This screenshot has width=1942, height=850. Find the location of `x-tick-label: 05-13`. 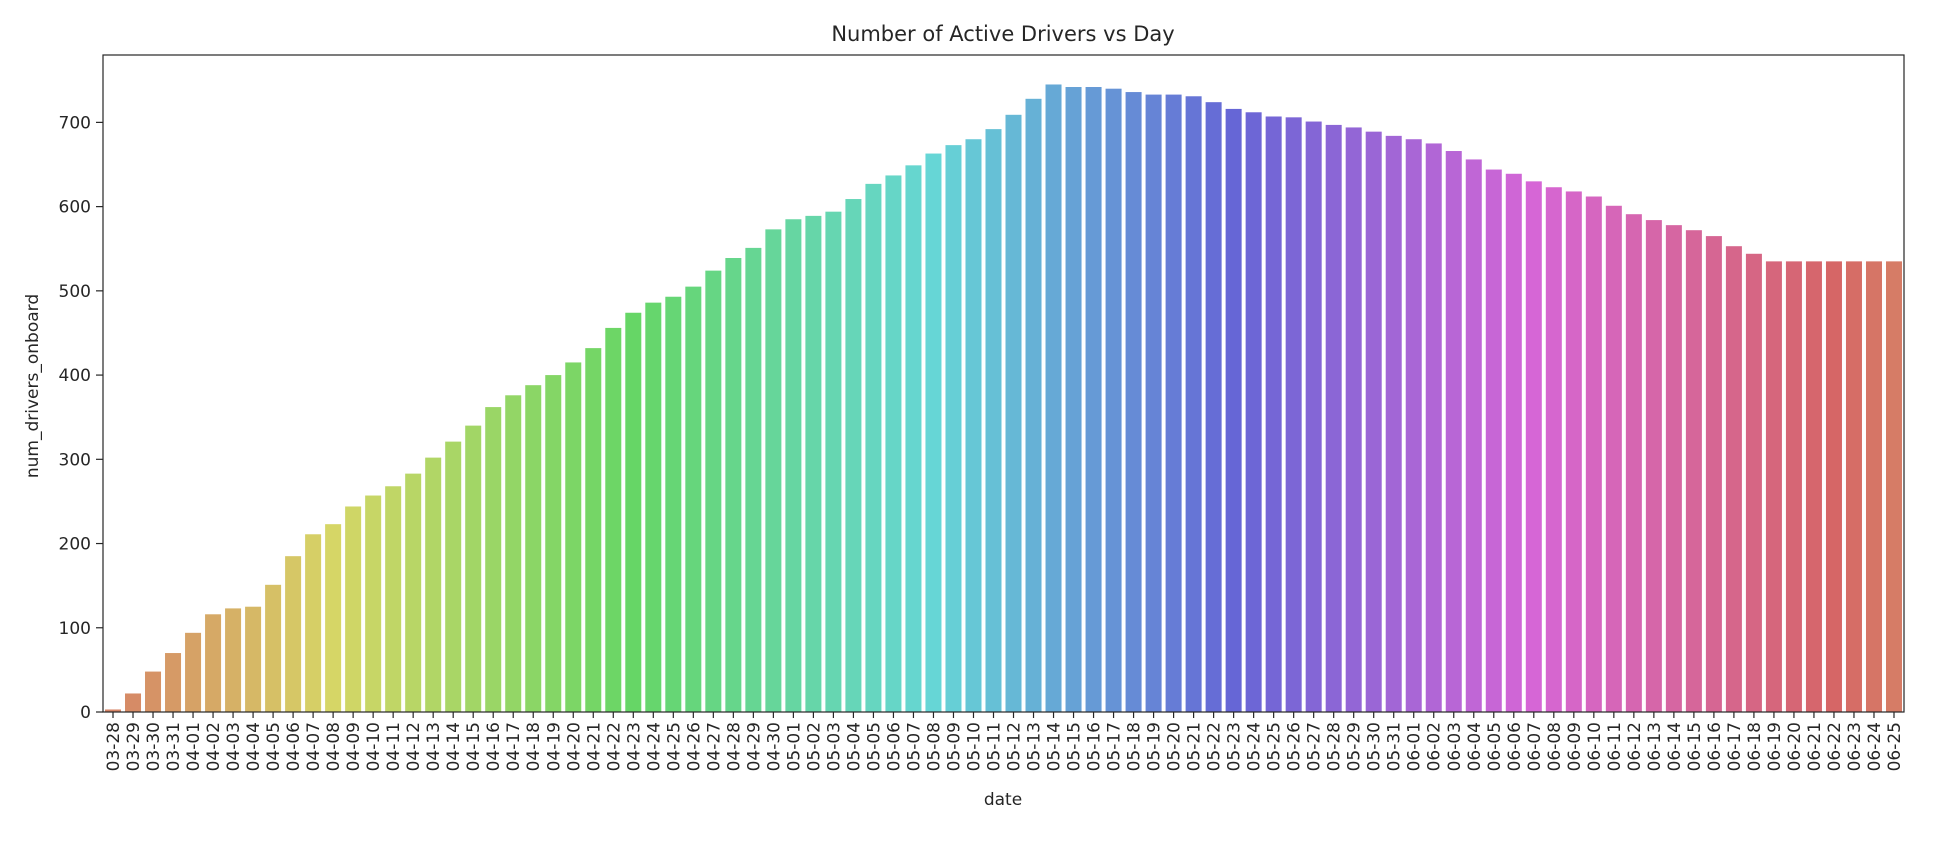

x-tick-label: 05-13 is located at coordinates (1035, 746).